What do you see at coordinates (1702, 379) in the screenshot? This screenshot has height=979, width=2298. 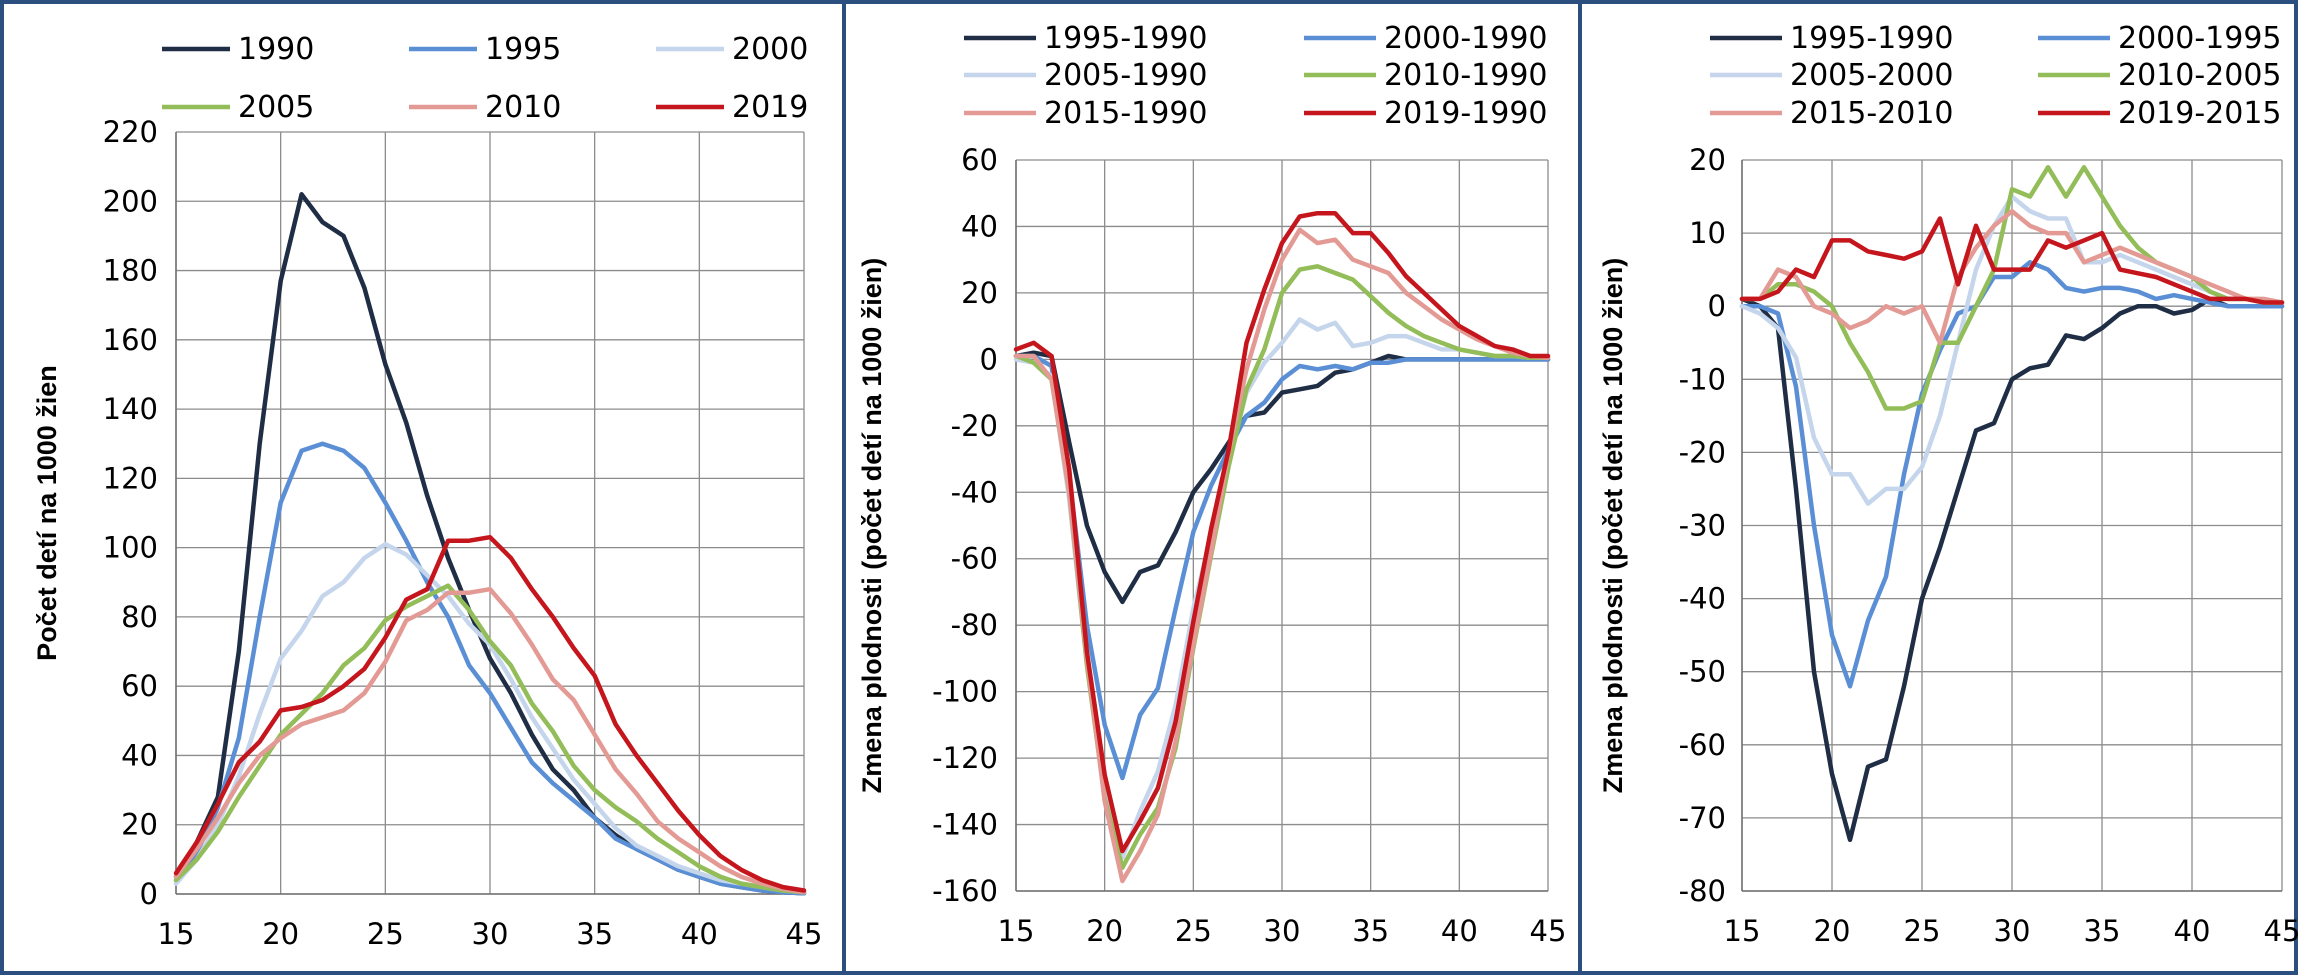 I see `y-tick-label: -10` at bounding box center [1702, 379].